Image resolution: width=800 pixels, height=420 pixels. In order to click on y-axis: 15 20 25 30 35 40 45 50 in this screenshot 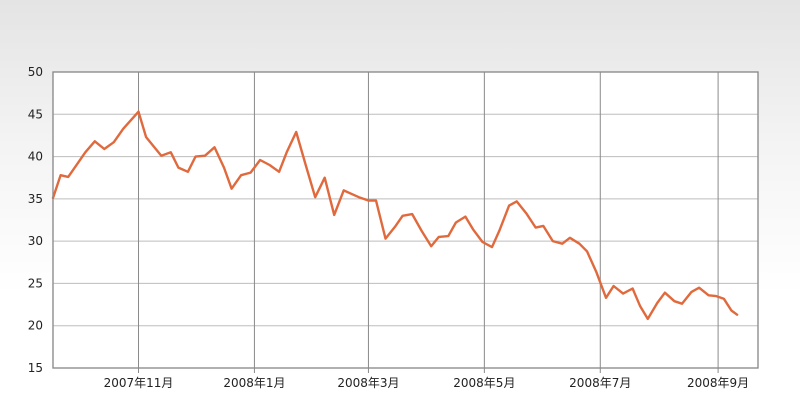, I will do `click(35, 220)`.